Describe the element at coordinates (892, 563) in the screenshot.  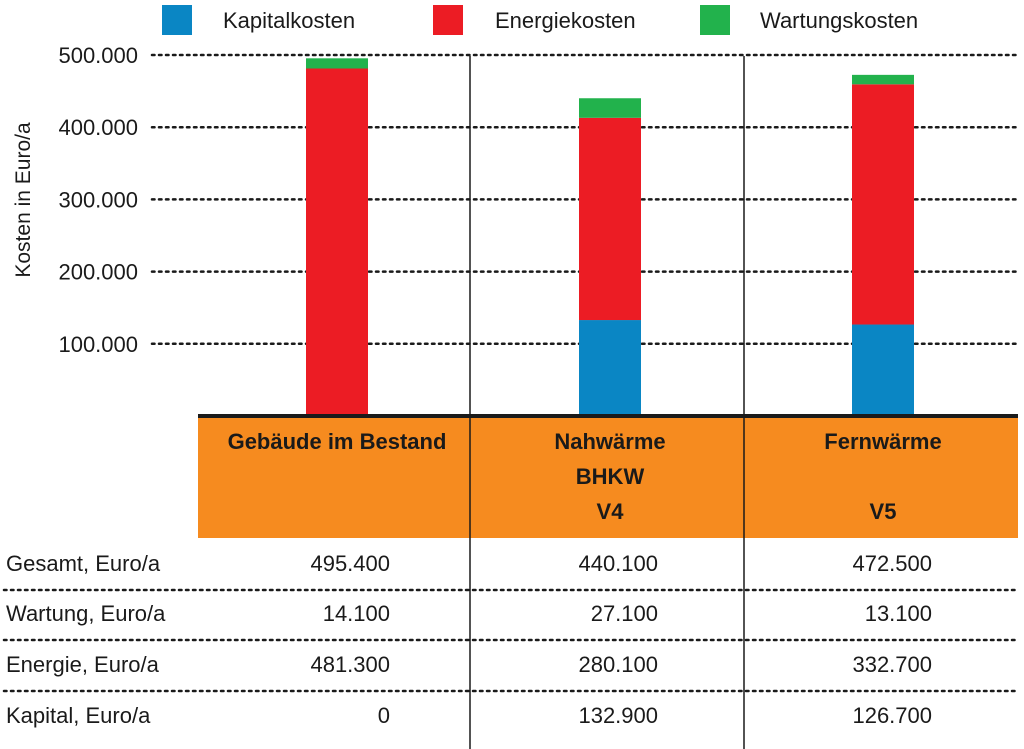
I see `table-cell-1-3: 472.500` at that location.